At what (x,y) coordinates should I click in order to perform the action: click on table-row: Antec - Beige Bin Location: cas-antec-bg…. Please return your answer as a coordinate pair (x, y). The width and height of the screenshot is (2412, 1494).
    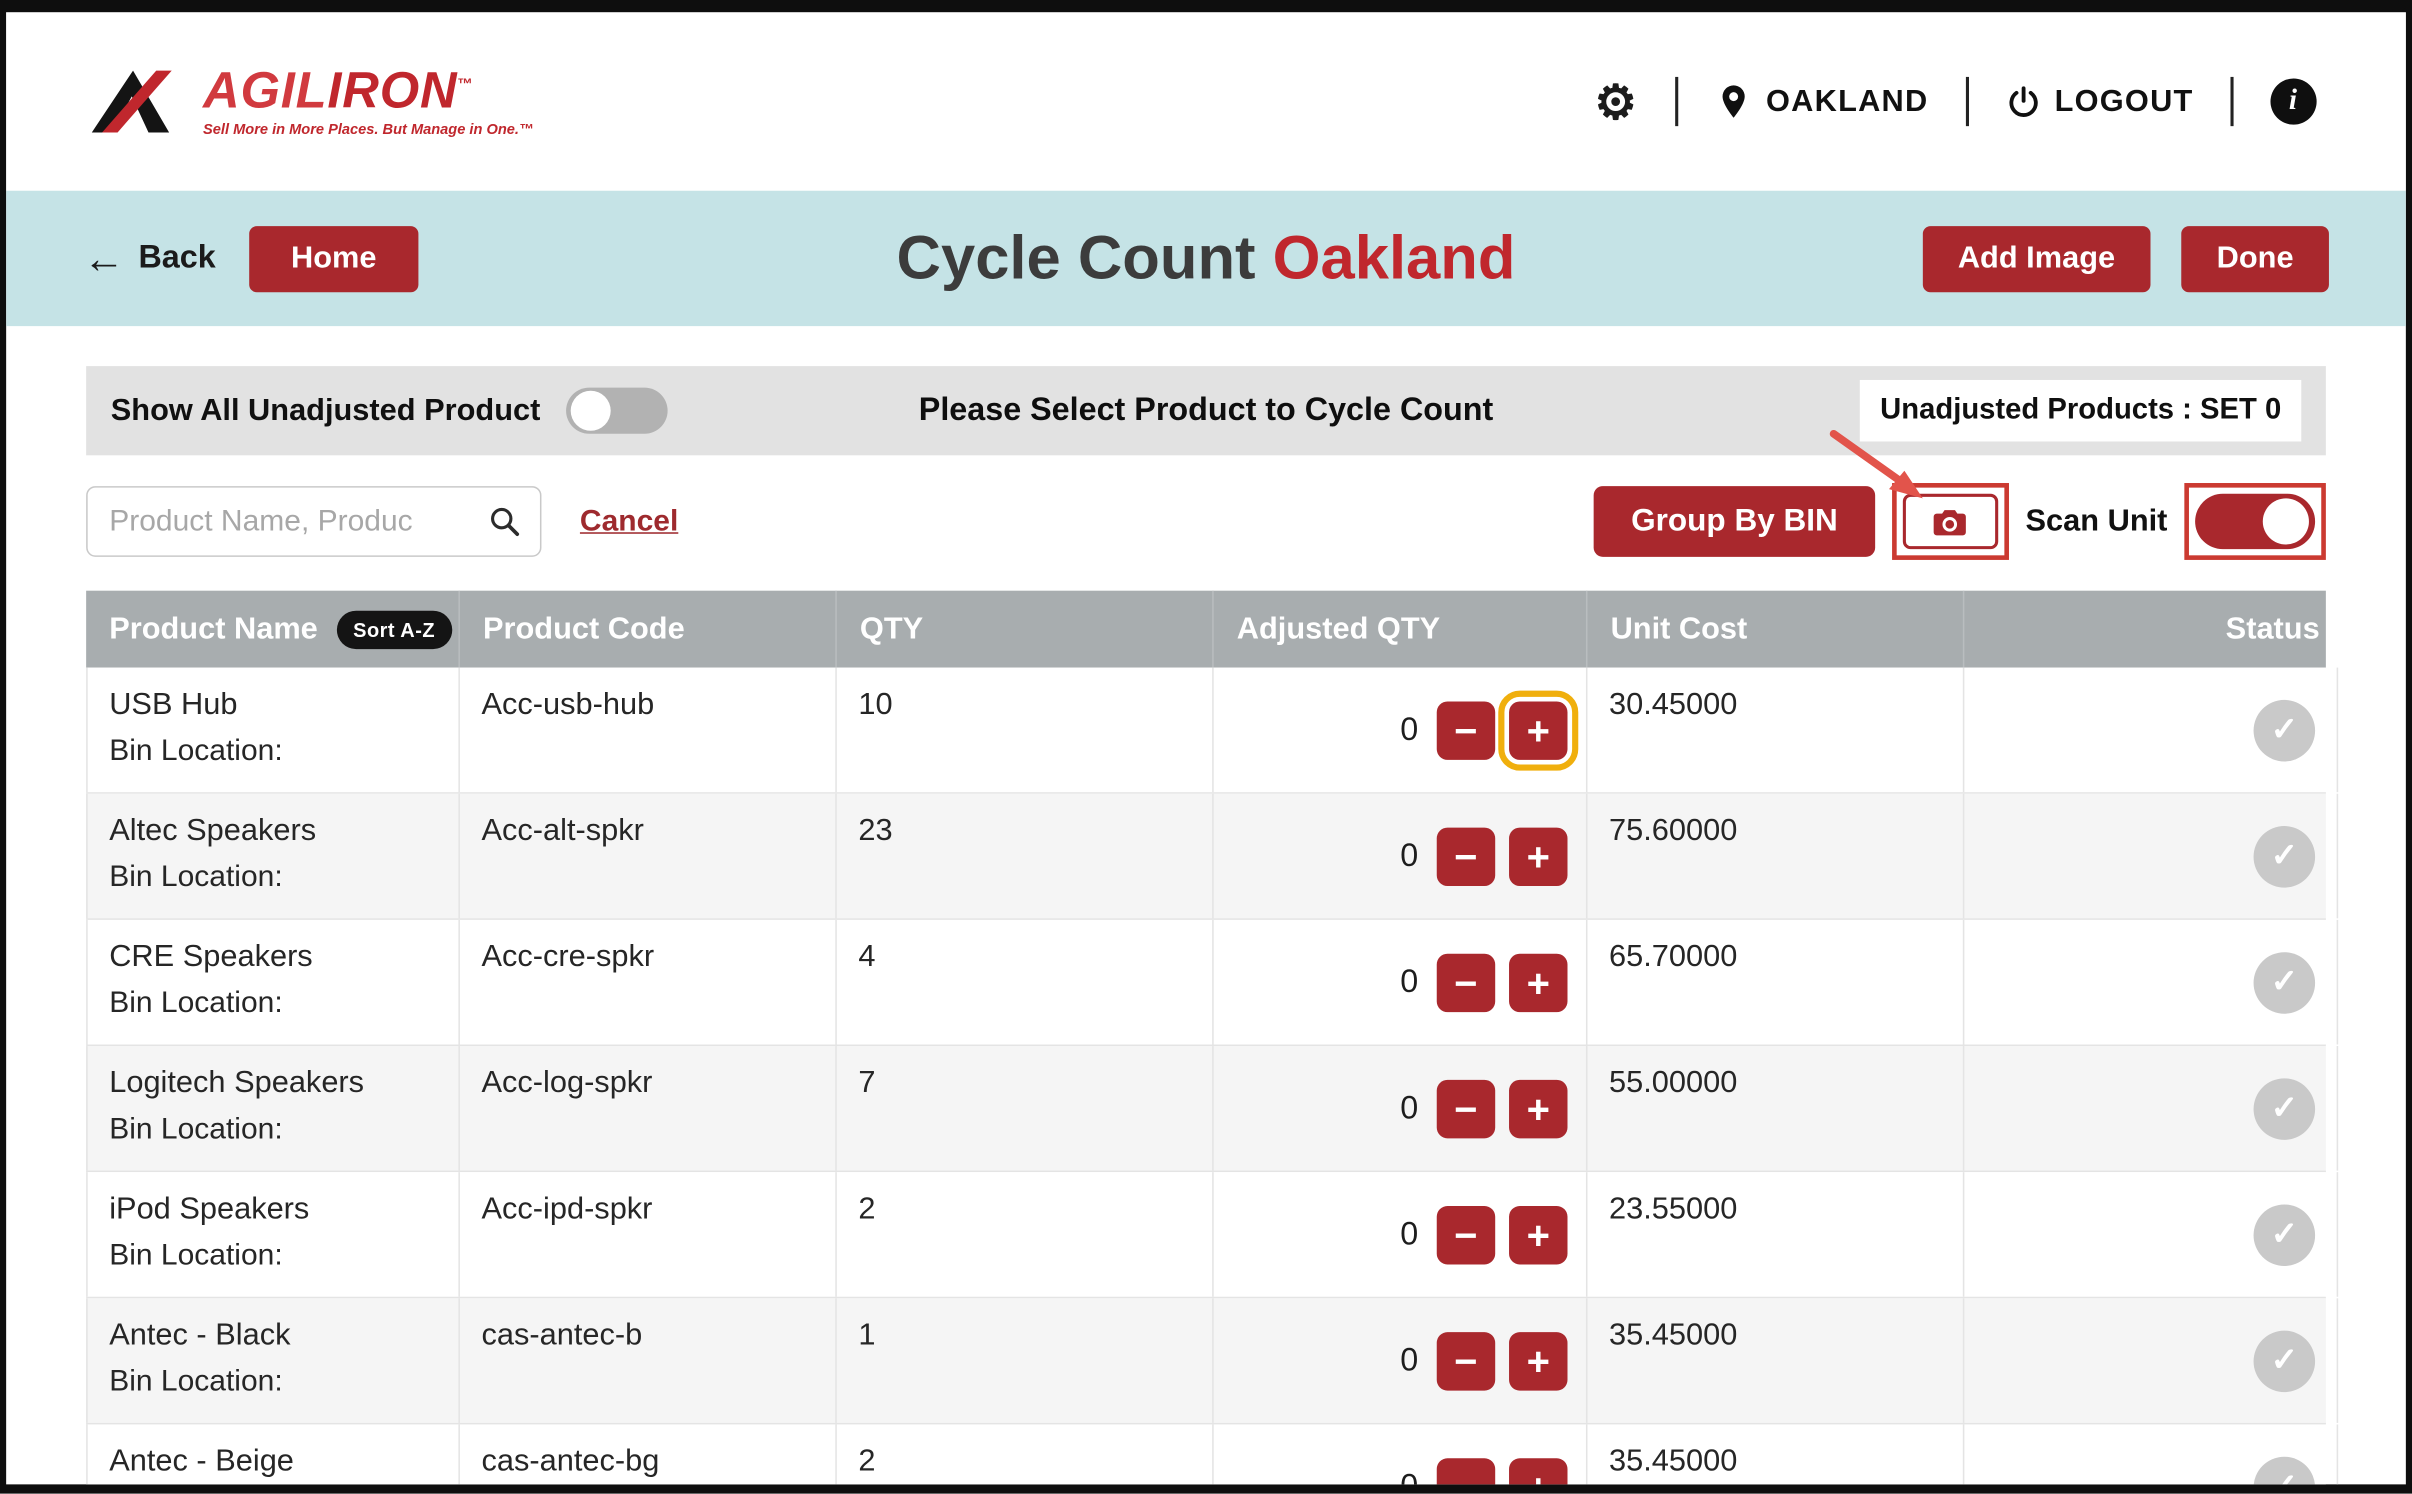
    Looking at the image, I should click on (1212, 1459).